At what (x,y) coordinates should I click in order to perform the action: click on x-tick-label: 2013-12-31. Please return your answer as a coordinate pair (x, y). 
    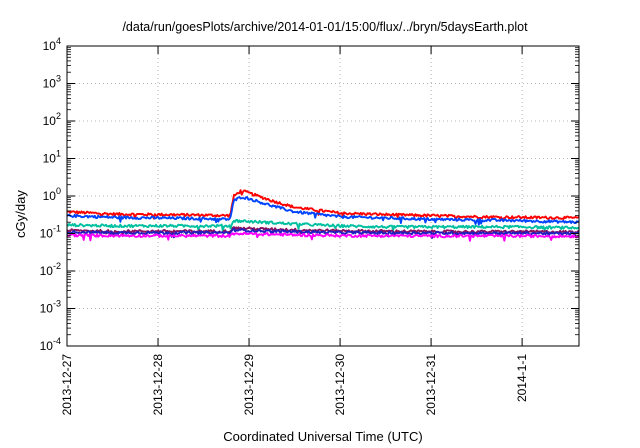
    Looking at the image, I should click on (431, 385).